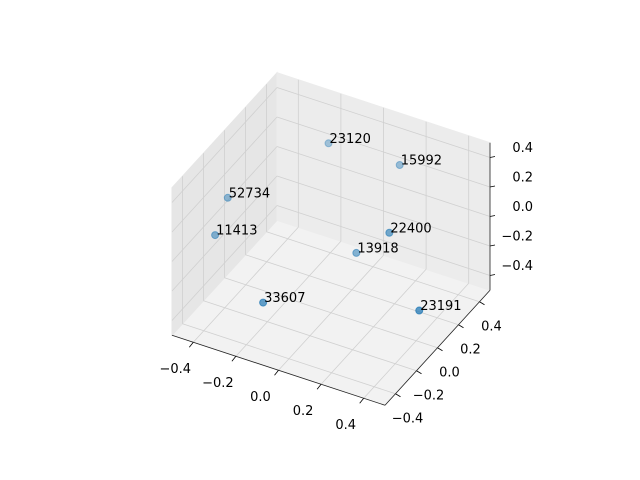 The image size is (640, 480). Describe the element at coordinates (260, 397) in the screenshot. I see `x-tick-label: 0.0` at that location.